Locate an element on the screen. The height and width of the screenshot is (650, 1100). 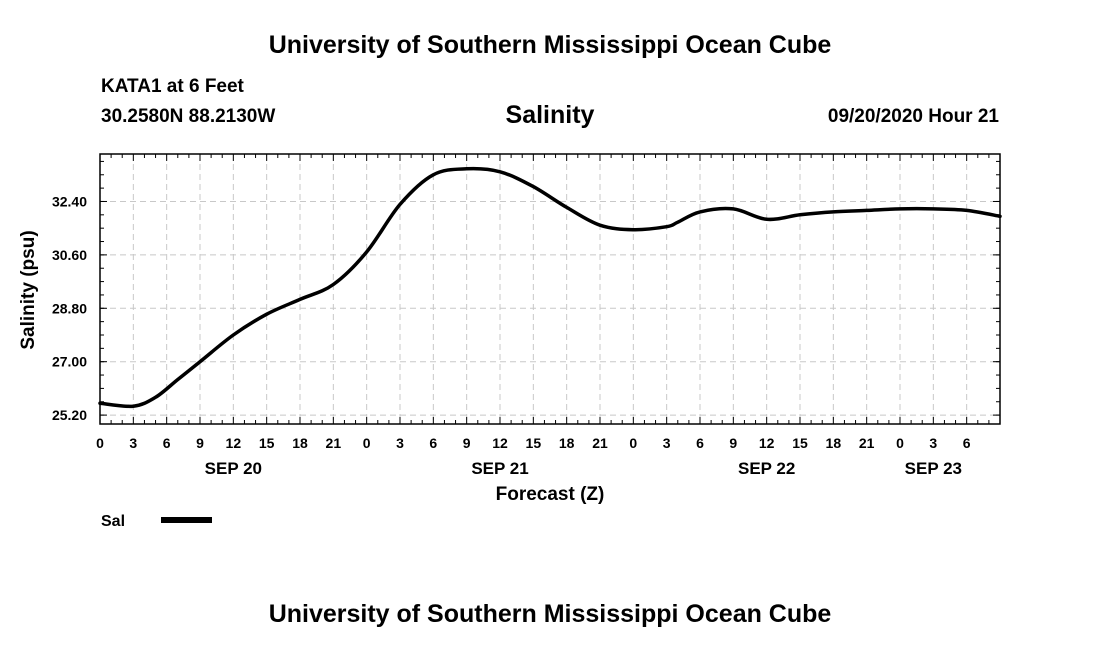
legend-label: Sal is located at coordinates (113, 521).